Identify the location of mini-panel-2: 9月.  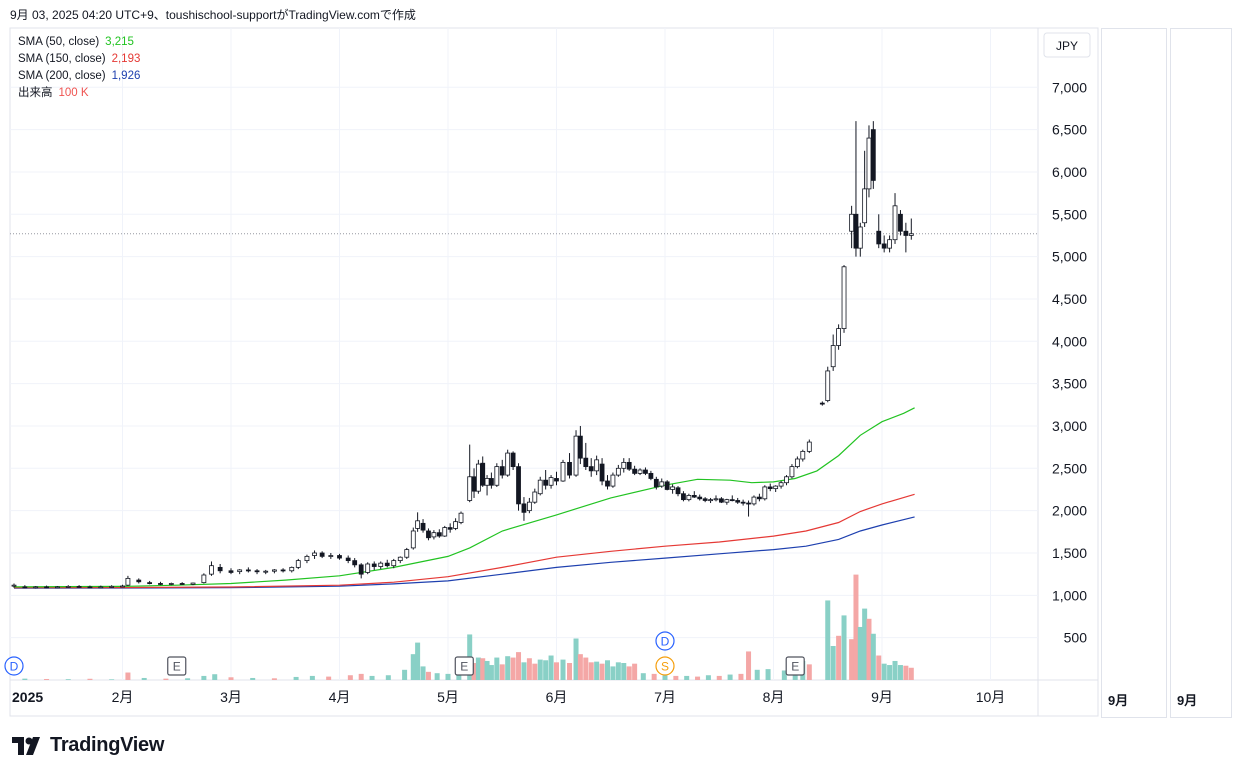
(1201, 373).